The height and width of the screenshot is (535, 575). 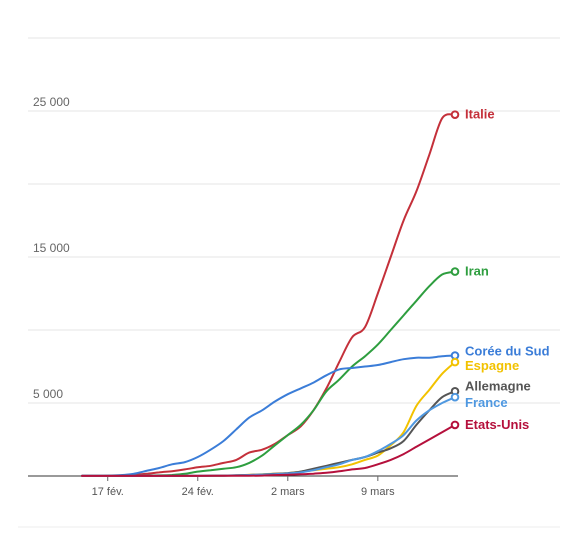 I want to click on series-line-allemagne, so click(x=268, y=433).